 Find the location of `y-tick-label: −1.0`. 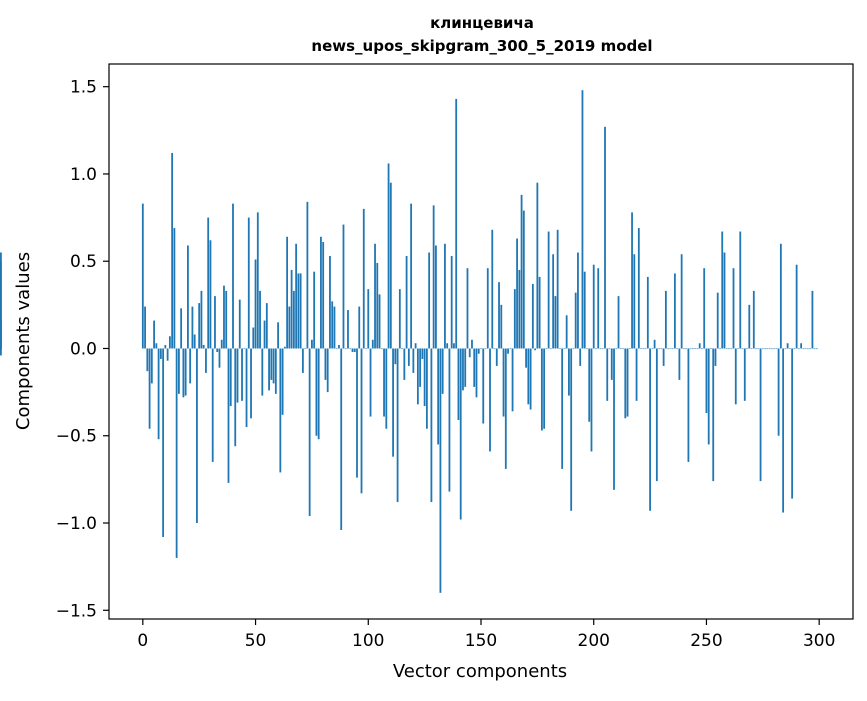

y-tick-label: −1.0 is located at coordinates (76, 524).